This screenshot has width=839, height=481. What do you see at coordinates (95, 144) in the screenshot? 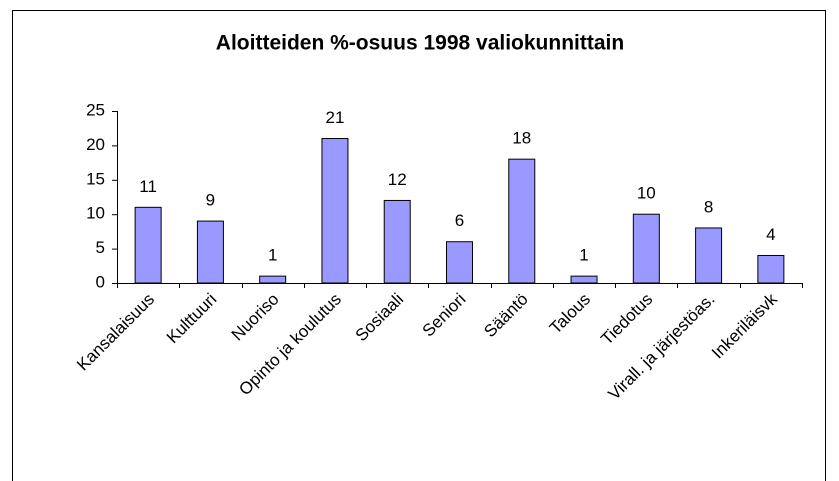
I see `y-tick-label: 20` at bounding box center [95, 144].